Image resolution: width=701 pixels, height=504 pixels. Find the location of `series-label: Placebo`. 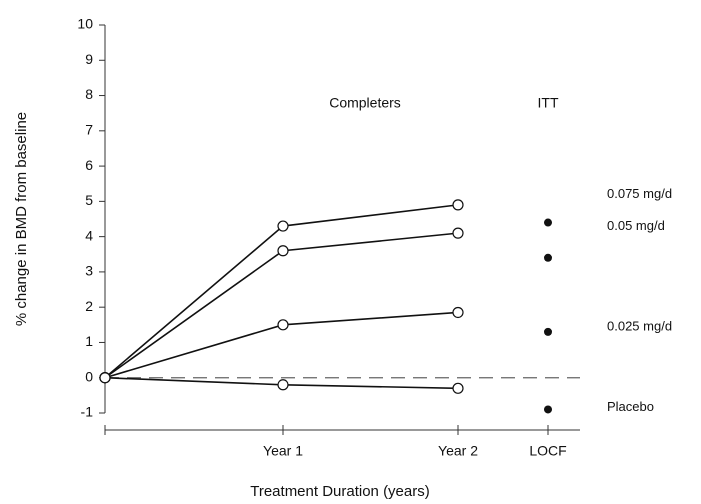

series-label: Placebo is located at coordinates (630, 406).